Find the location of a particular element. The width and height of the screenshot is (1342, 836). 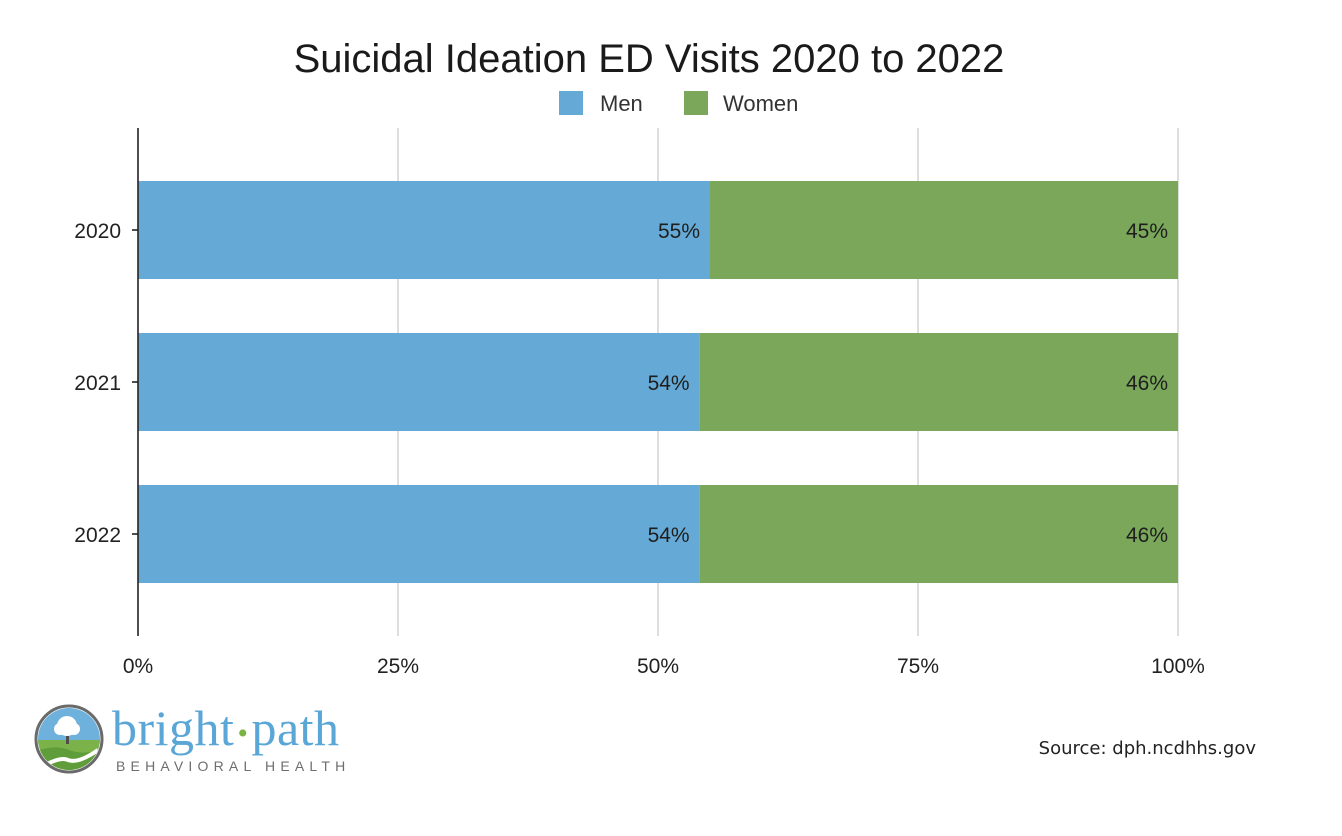

y-tick-label-2021: 2021 is located at coordinates (97, 383).